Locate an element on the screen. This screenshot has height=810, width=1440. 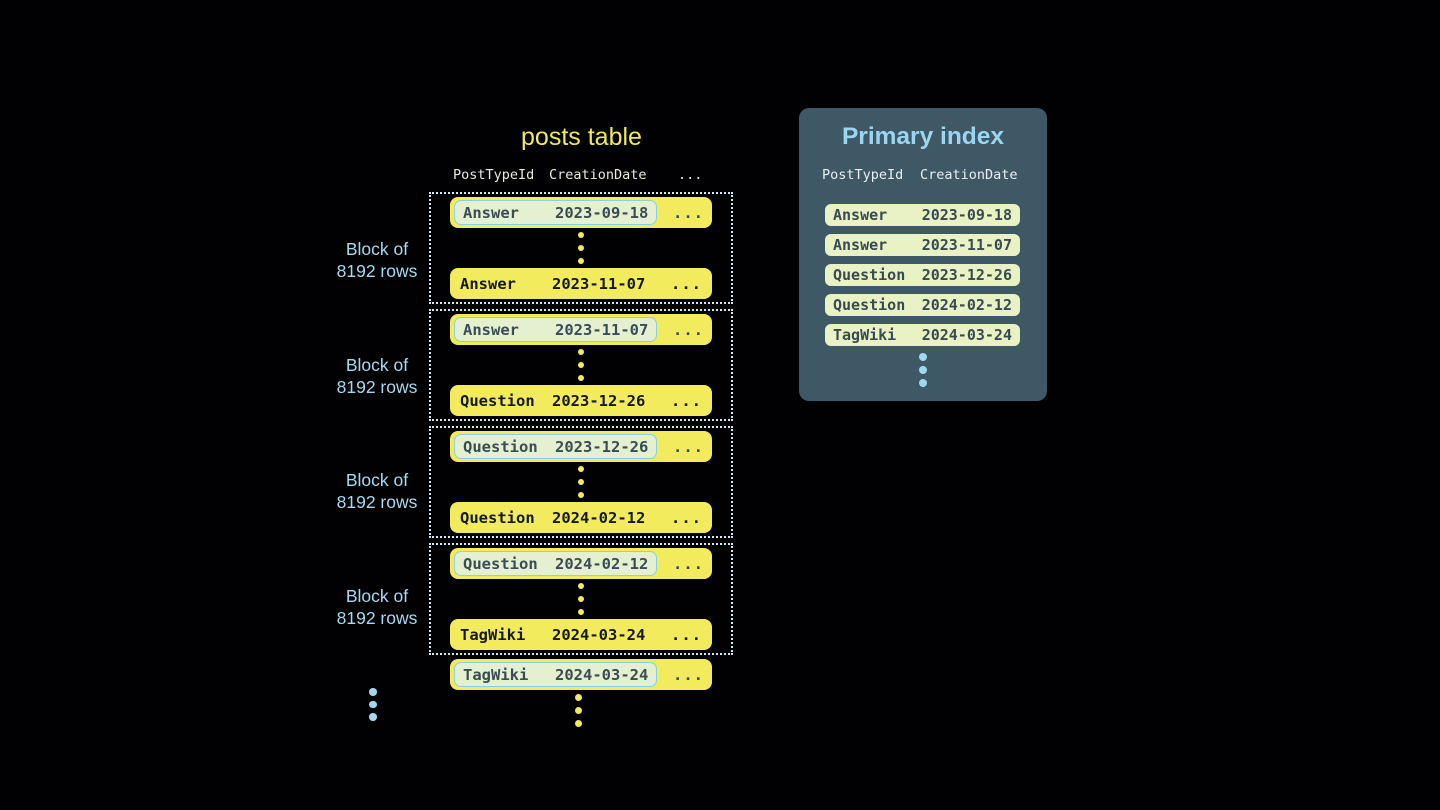
more-index-entries-dots is located at coordinates (923, 370).